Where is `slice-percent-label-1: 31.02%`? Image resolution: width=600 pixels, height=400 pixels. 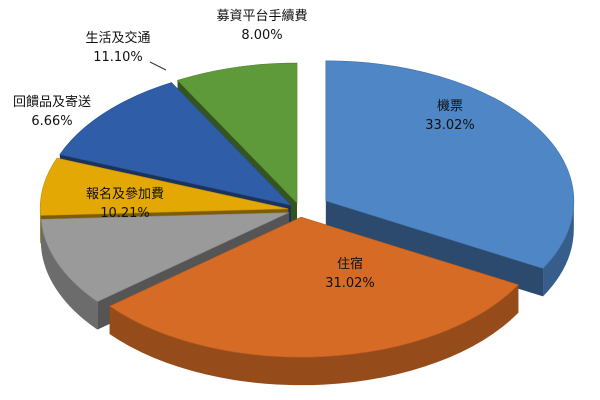 slice-percent-label-1: 31.02% is located at coordinates (350, 283).